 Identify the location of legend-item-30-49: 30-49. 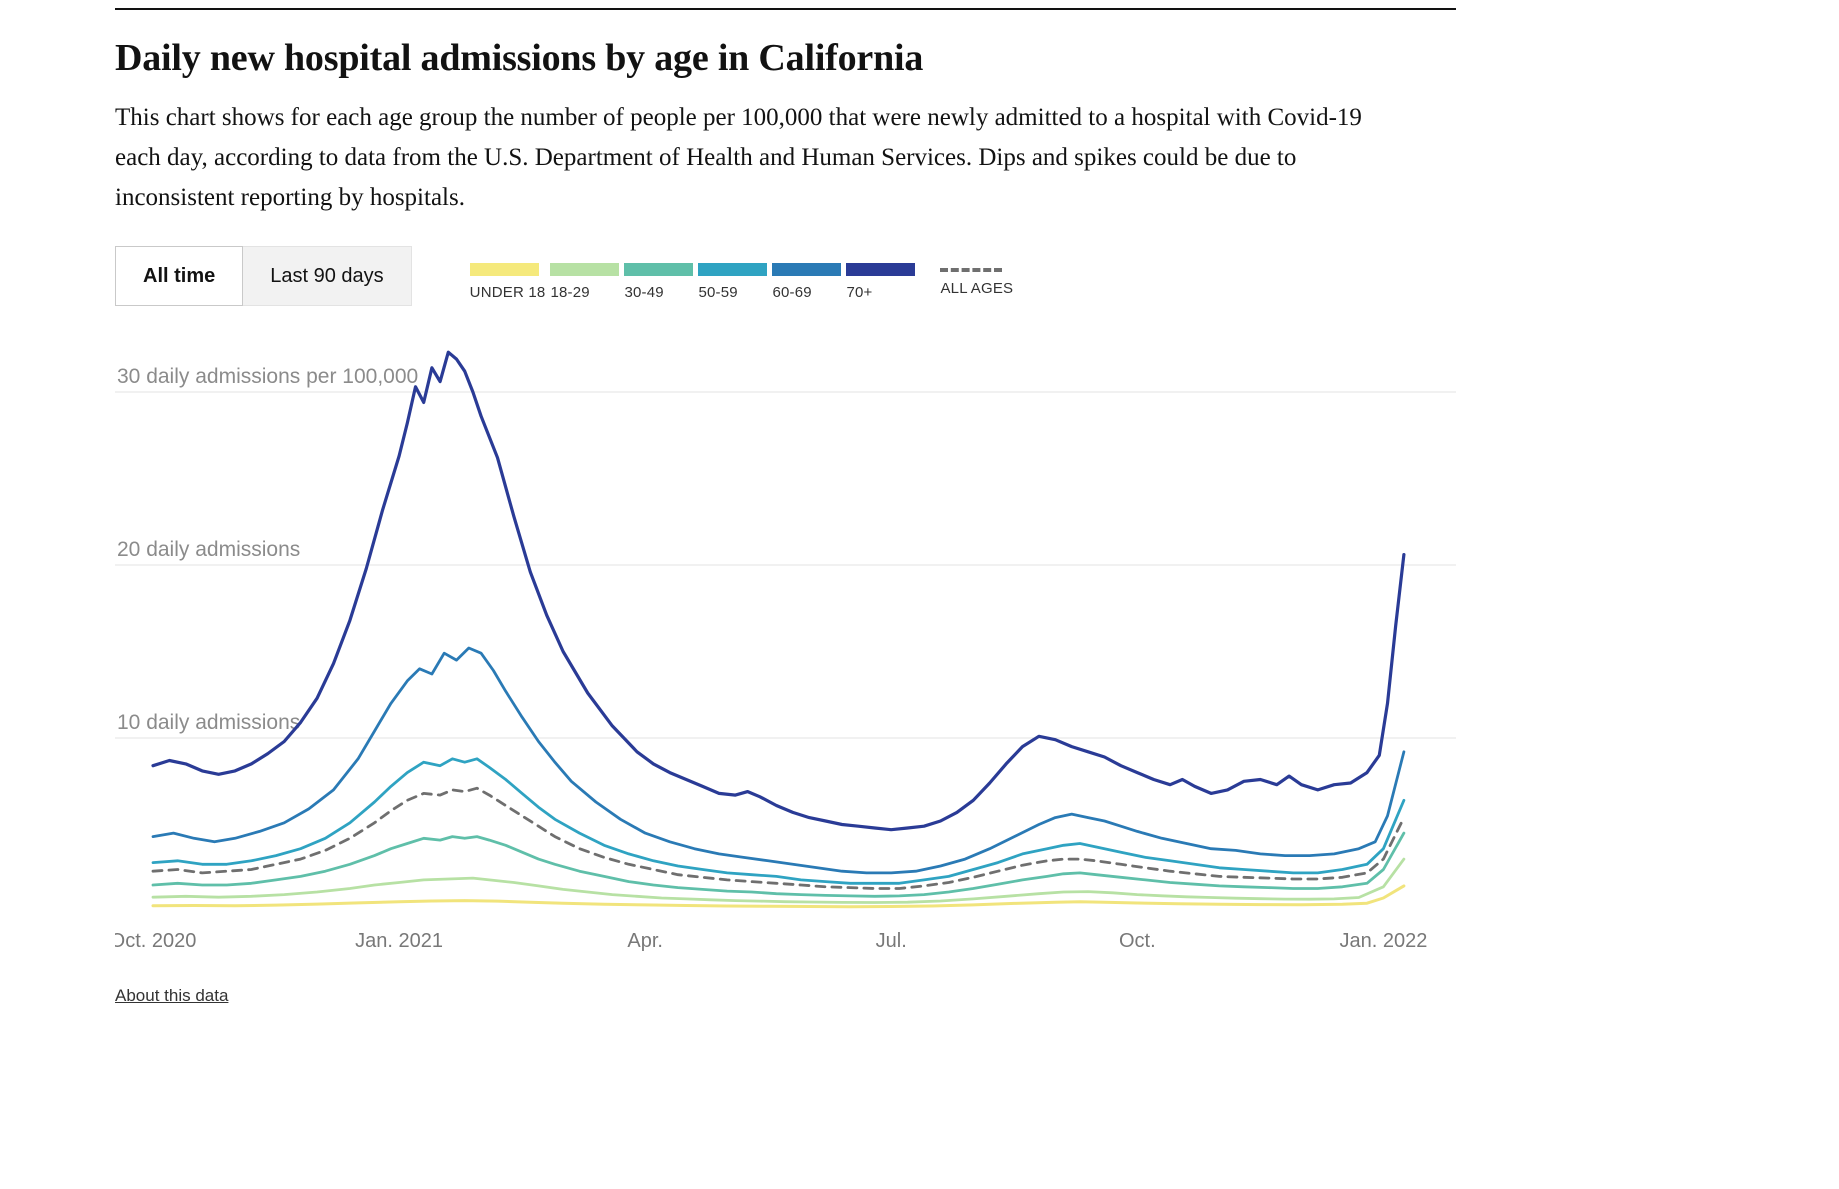
(659, 282).